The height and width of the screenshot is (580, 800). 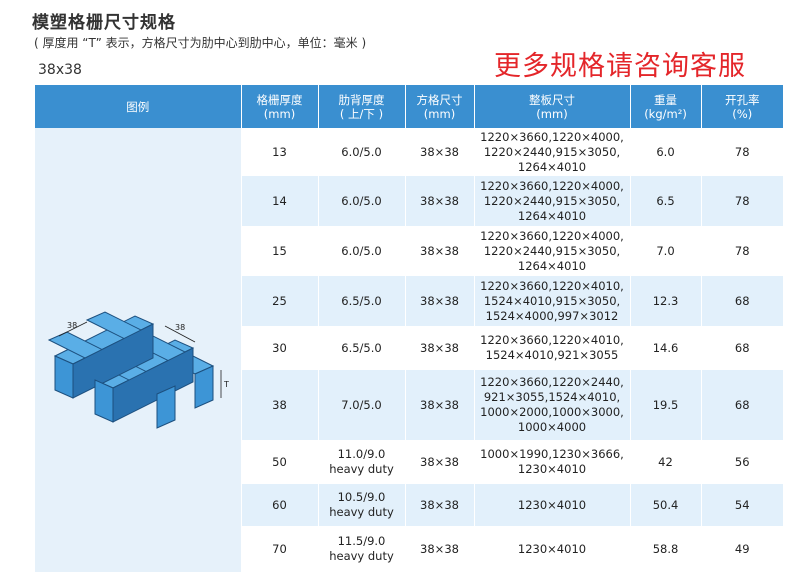 I want to click on grating-illustration: 38 38 T, so click(x=138, y=370).